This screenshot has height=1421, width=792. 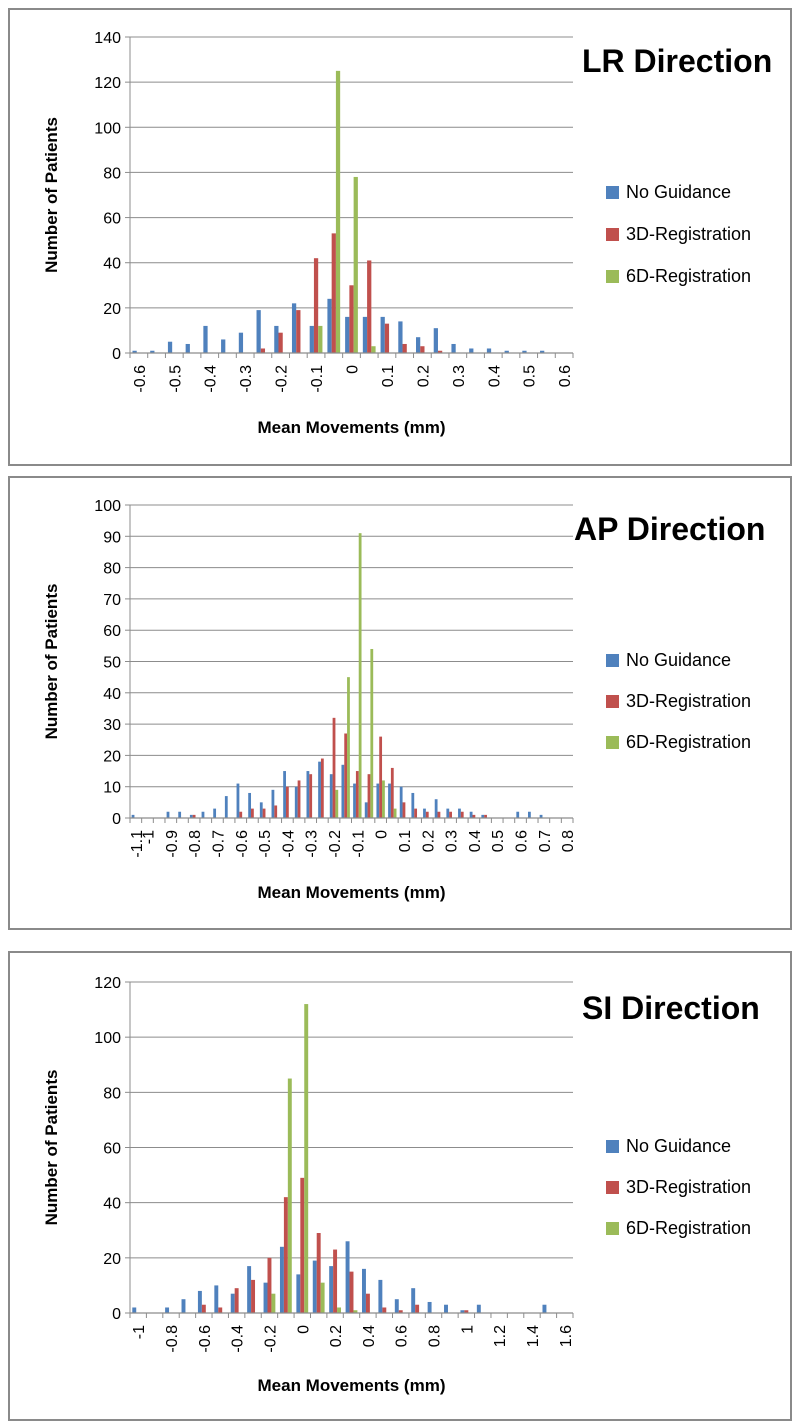 What do you see at coordinates (112, 694) in the screenshot?
I see `y-tick-label-ap-4: 40` at bounding box center [112, 694].